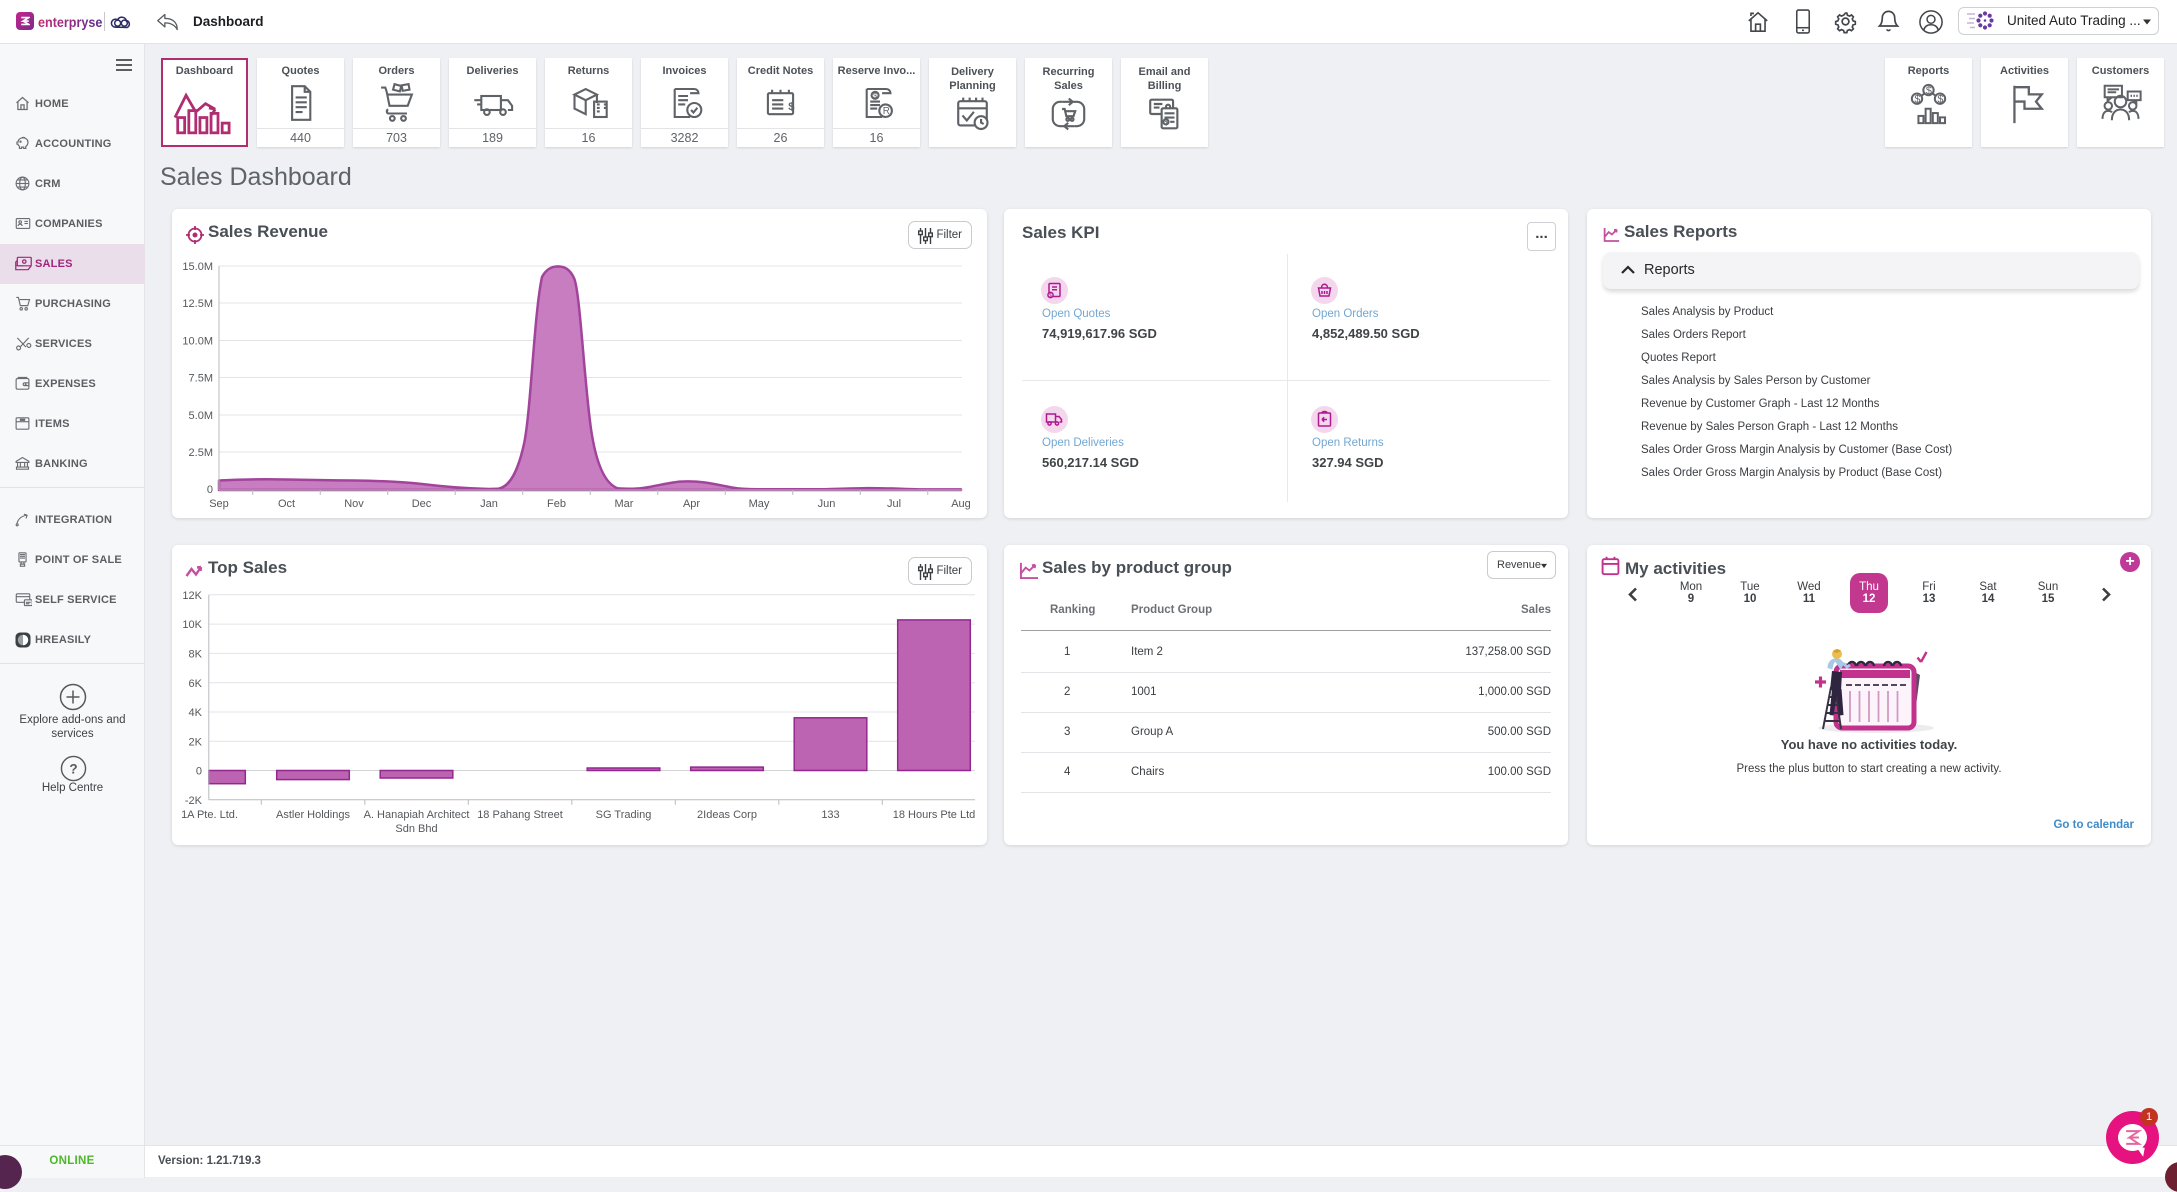  I want to click on svg-text: 2K, so click(196, 743).